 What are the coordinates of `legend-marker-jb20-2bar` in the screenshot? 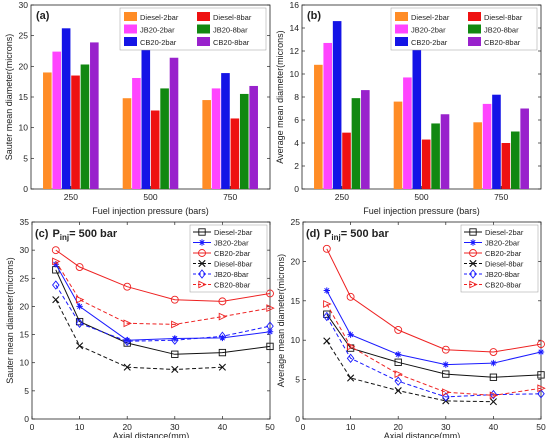 It's located at (473, 242).